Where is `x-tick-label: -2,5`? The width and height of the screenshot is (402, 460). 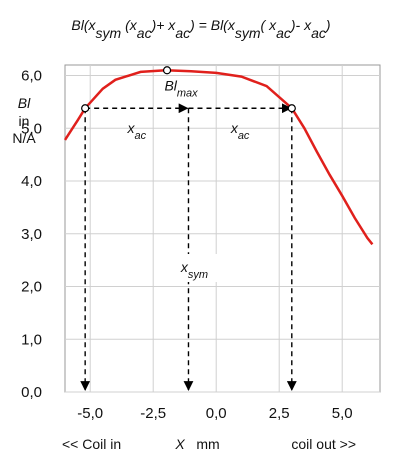 x-tick-label: -2,5 is located at coordinates (153, 413).